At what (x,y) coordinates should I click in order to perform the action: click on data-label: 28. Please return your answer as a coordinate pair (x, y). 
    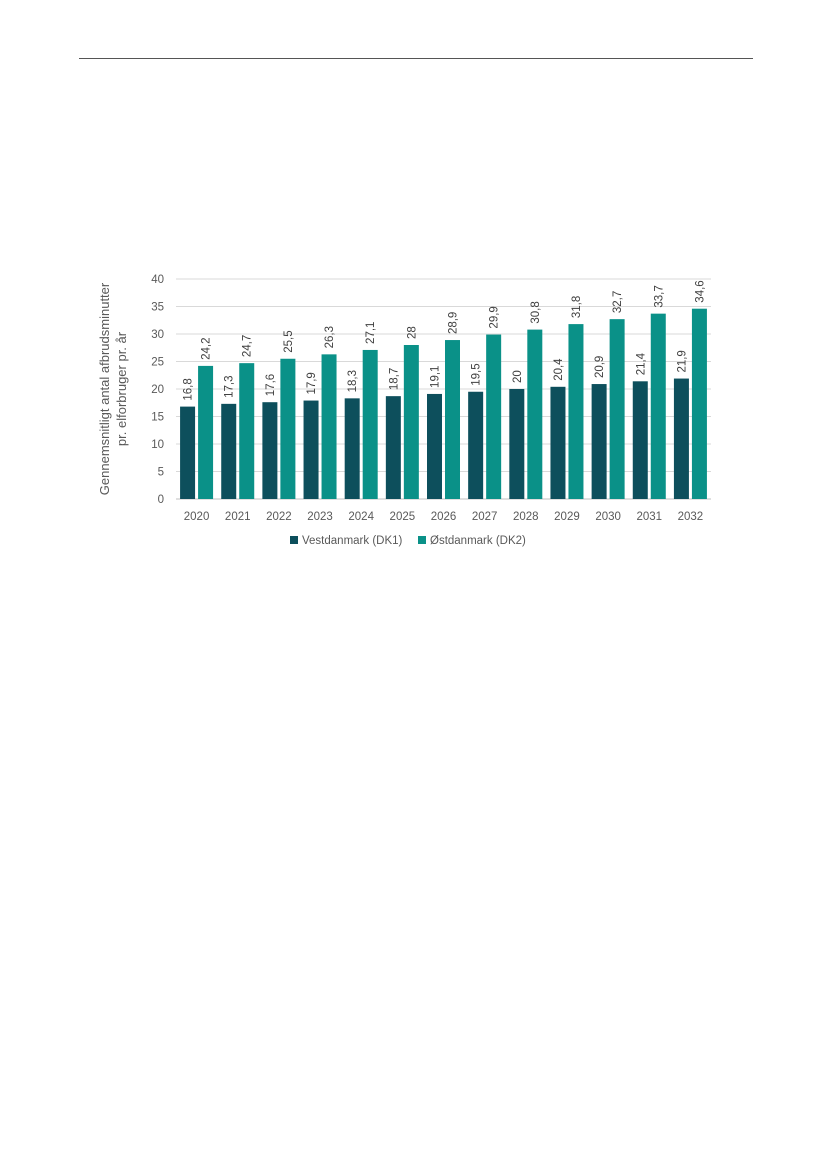
    Looking at the image, I should click on (412, 332).